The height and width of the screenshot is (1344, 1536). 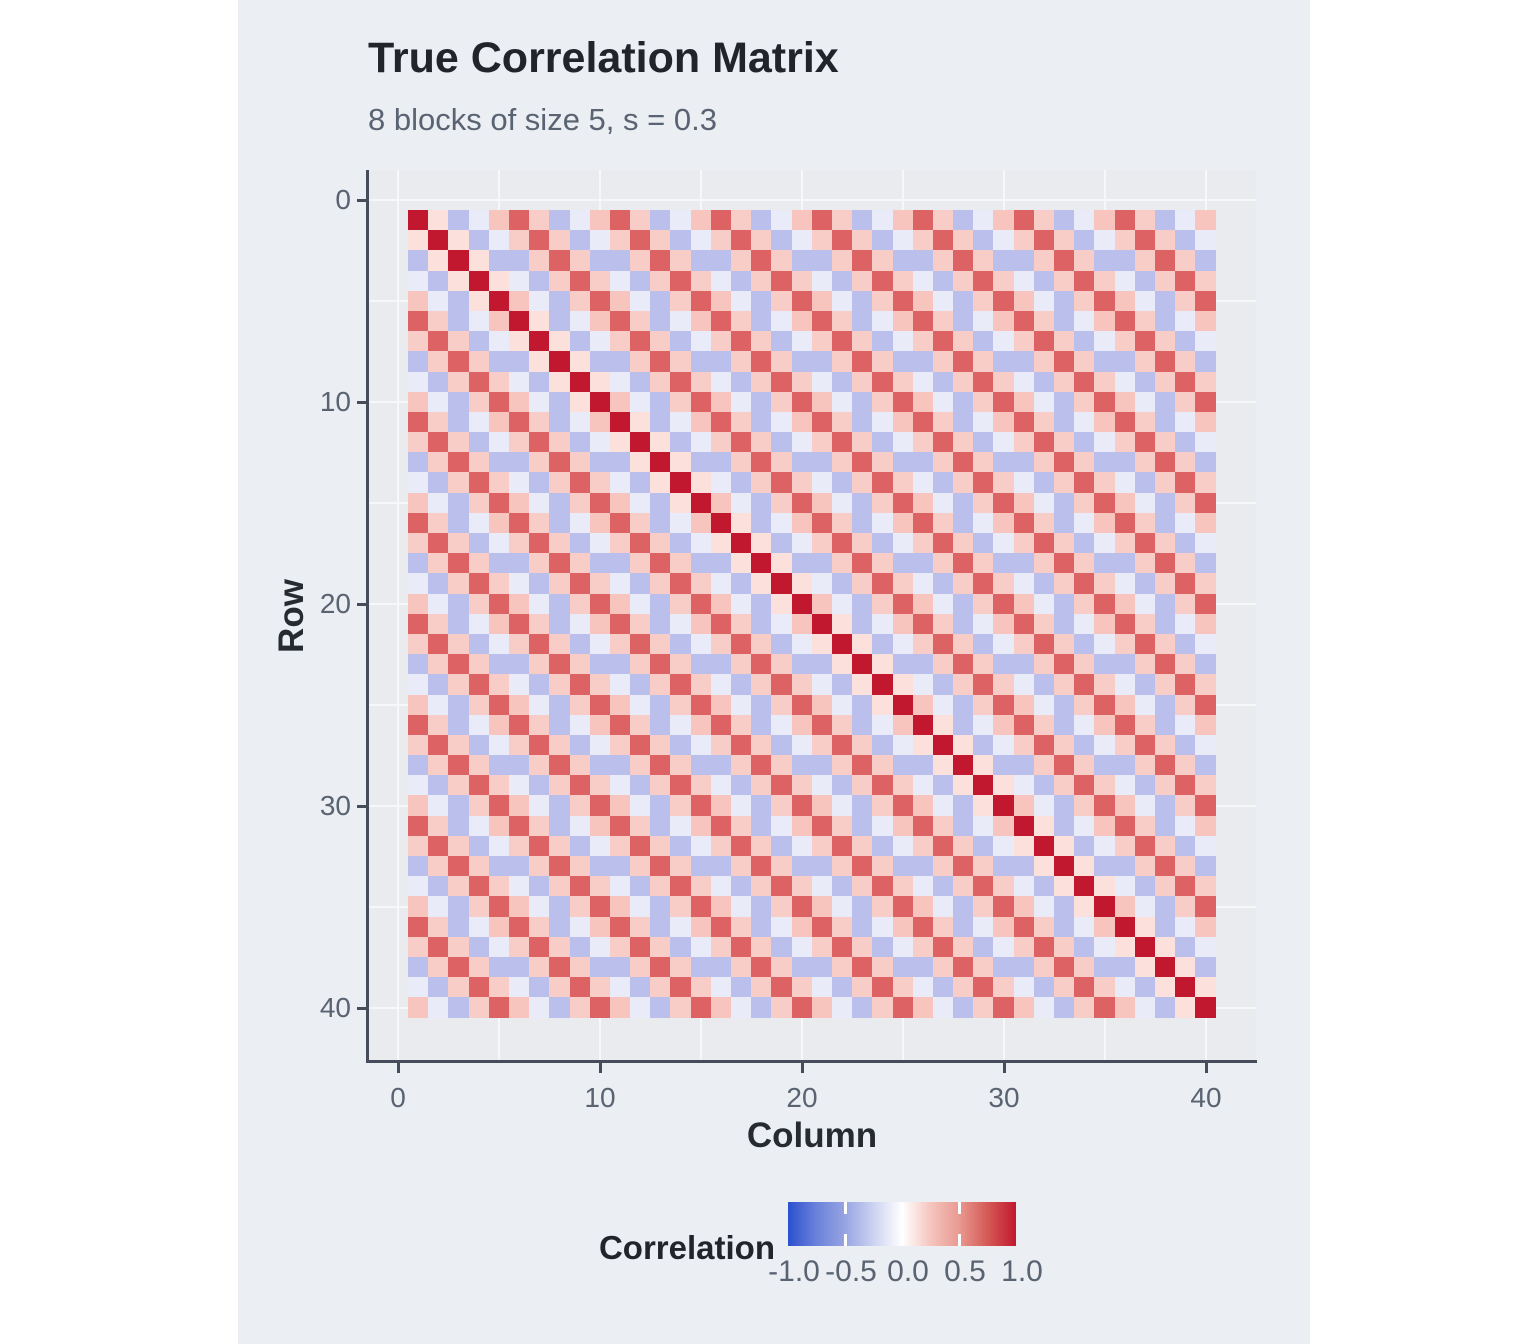 What do you see at coordinates (603, 58) in the screenshot?
I see `chart-title: True Correlation Matrix` at bounding box center [603, 58].